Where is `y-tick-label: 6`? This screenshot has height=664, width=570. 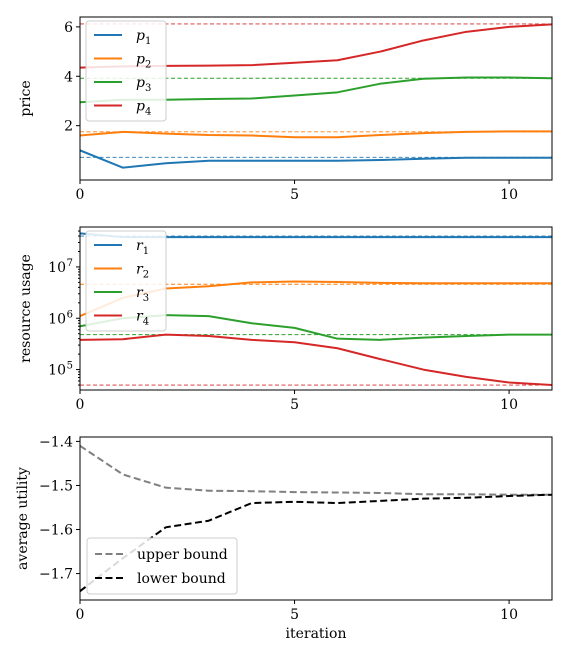
y-tick-label: 6 is located at coordinates (68, 28).